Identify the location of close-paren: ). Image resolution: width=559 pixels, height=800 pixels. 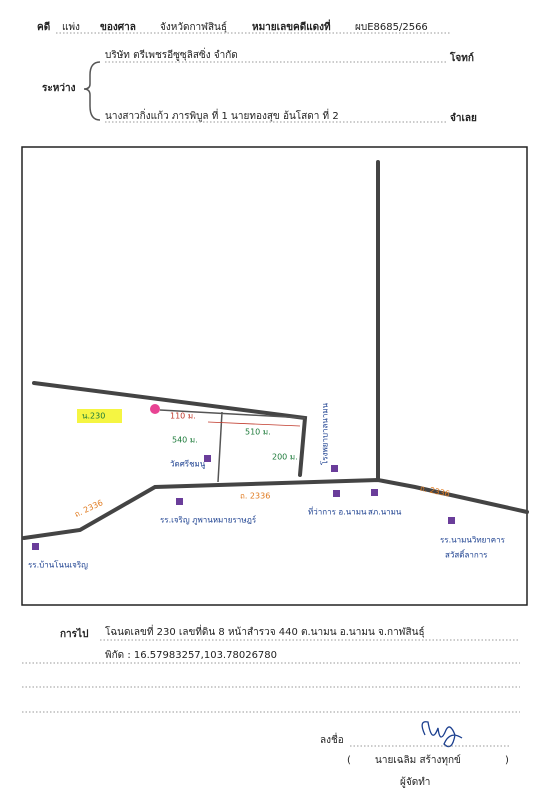
(507, 760).